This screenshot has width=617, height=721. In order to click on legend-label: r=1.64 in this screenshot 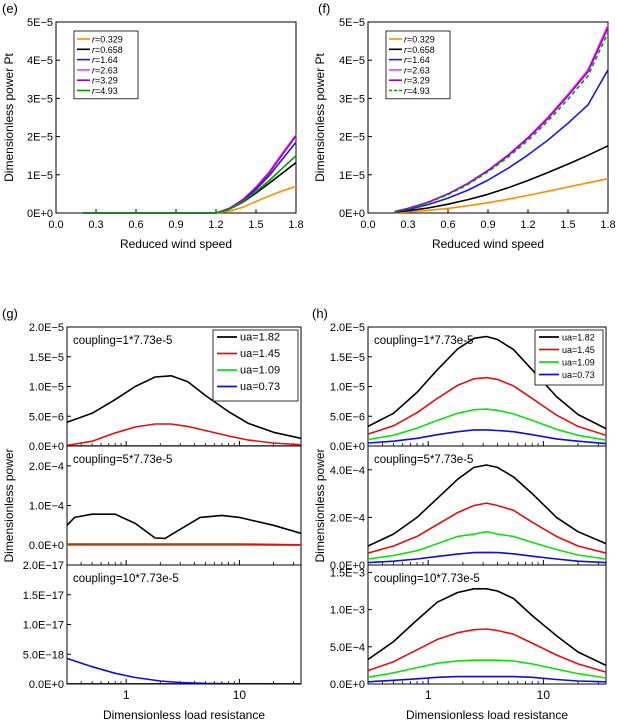, I will do `click(417, 60)`.